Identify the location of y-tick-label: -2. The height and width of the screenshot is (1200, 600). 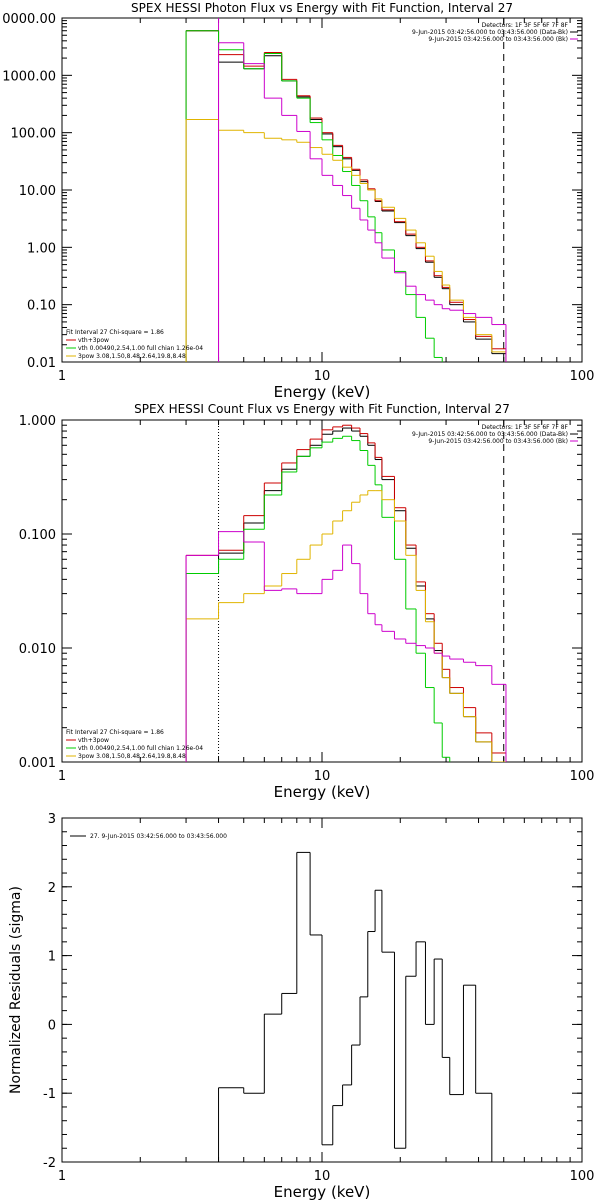
(49, 1163).